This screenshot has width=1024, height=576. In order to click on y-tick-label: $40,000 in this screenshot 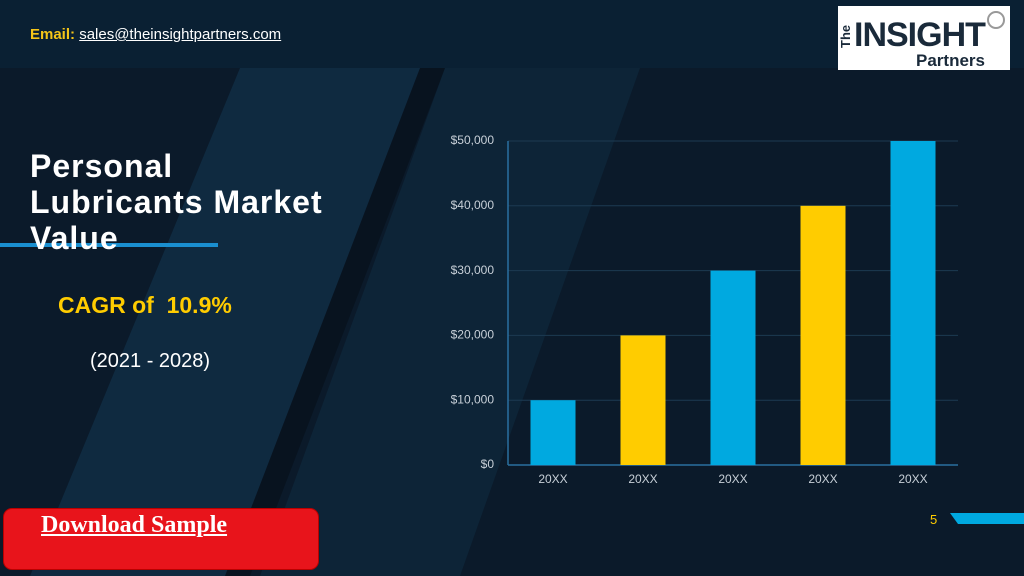, I will do `click(473, 205)`.